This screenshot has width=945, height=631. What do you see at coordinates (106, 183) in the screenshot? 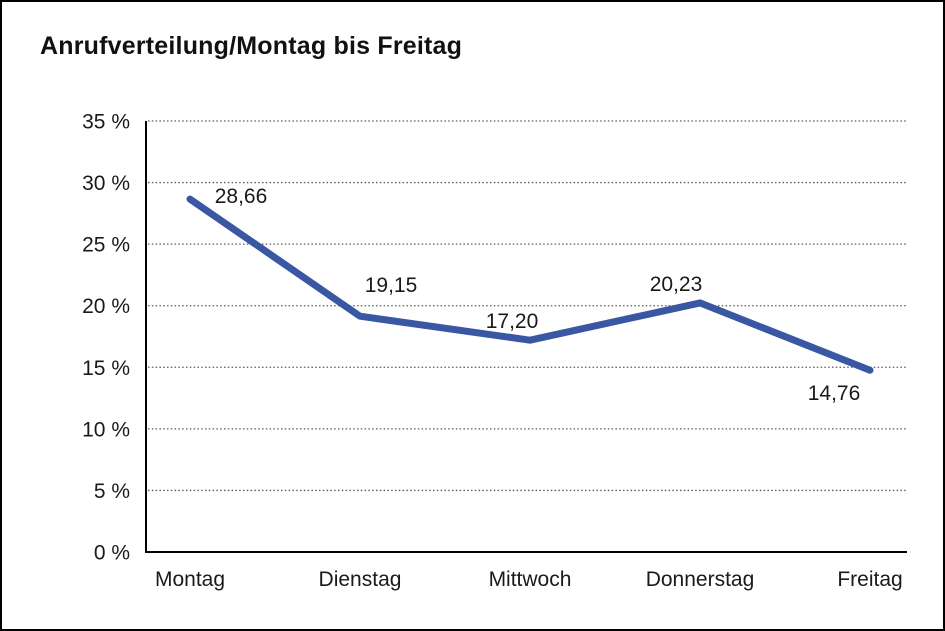
I see `y-tick-label: 30 %` at bounding box center [106, 183].